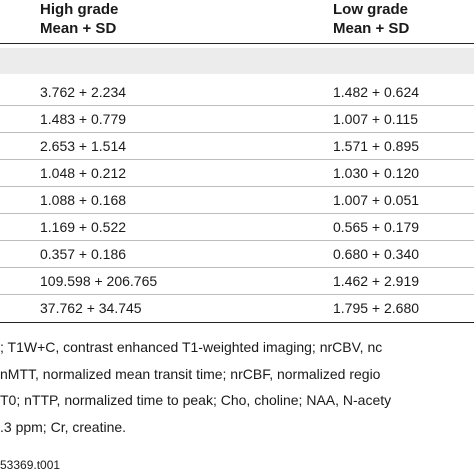 The image size is (474, 474). I want to click on table-top-rule, so click(237, 43).